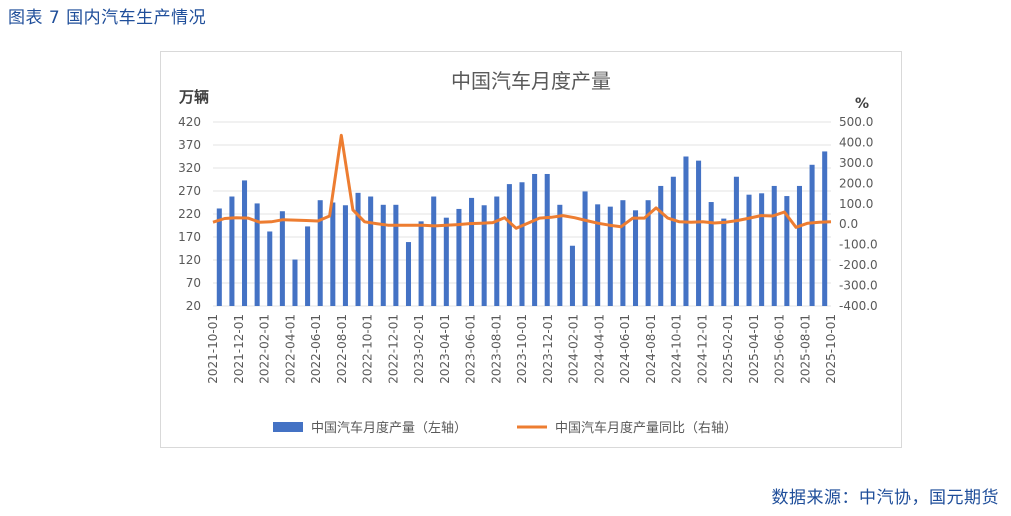 Image resolution: width=1011 pixels, height=516 pixels. What do you see at coordinates (754, 349) in the screenshot?
I see `x-tick-label: 2025-04-01` at bounding box center [754, 349].